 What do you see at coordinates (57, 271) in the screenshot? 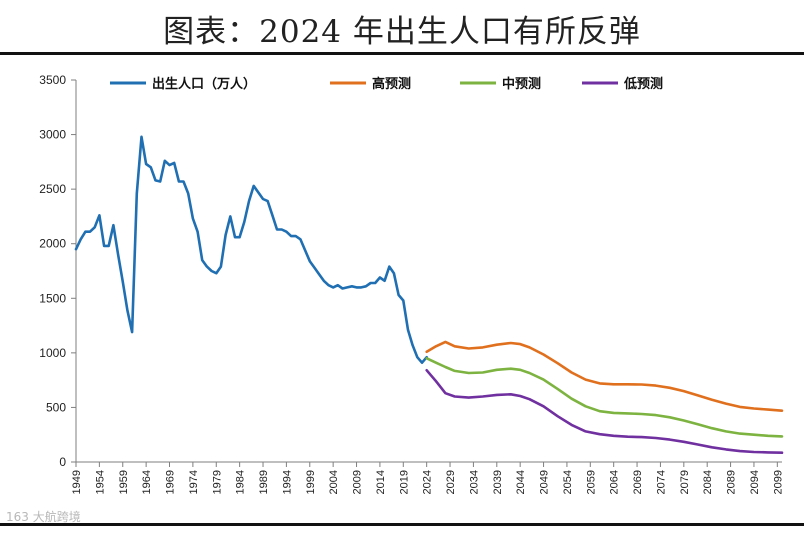
I see `y-axis-ticks: 0 500 1000 1500 2000 2500 3000 3500` at bounding box center [57, 271].